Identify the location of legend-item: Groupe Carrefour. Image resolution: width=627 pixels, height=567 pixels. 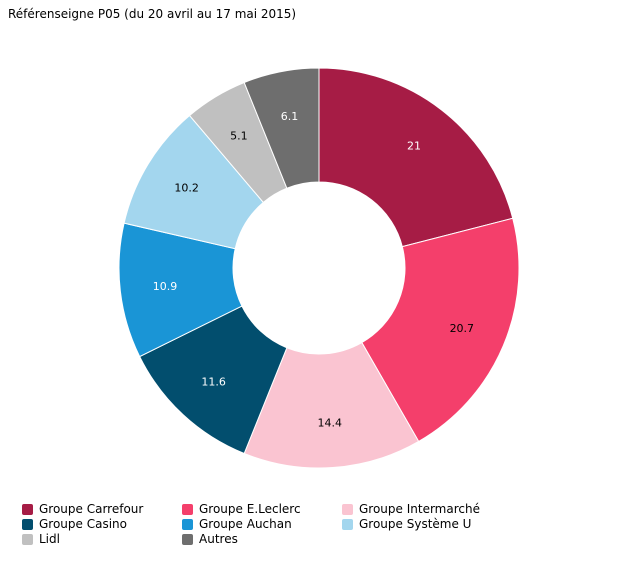
(82, 509).